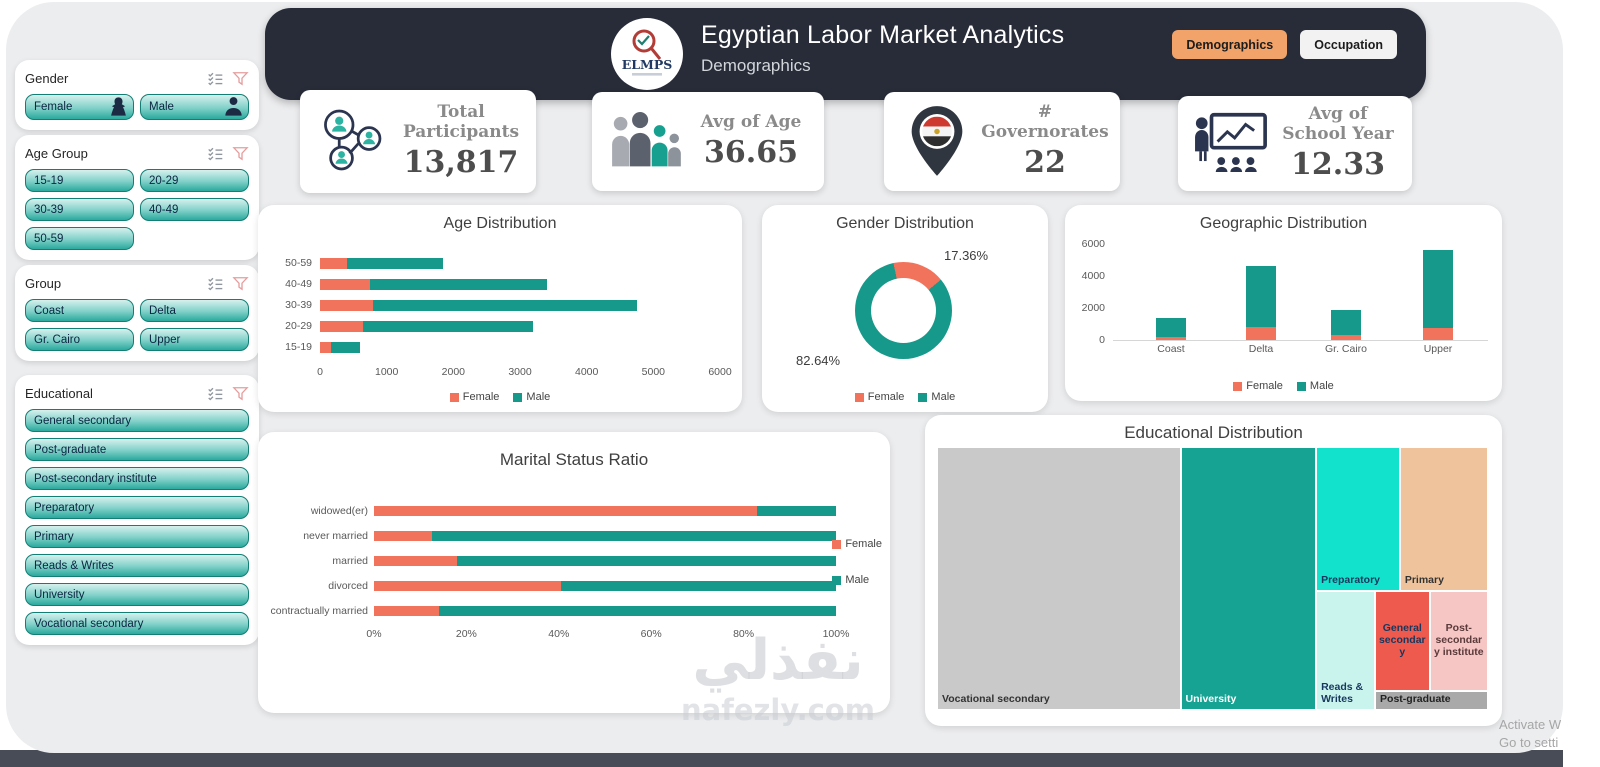  What do you see at coordinates (645, 142) in the screenshot?
I see `family-icon` at bounding box center [645, 142].